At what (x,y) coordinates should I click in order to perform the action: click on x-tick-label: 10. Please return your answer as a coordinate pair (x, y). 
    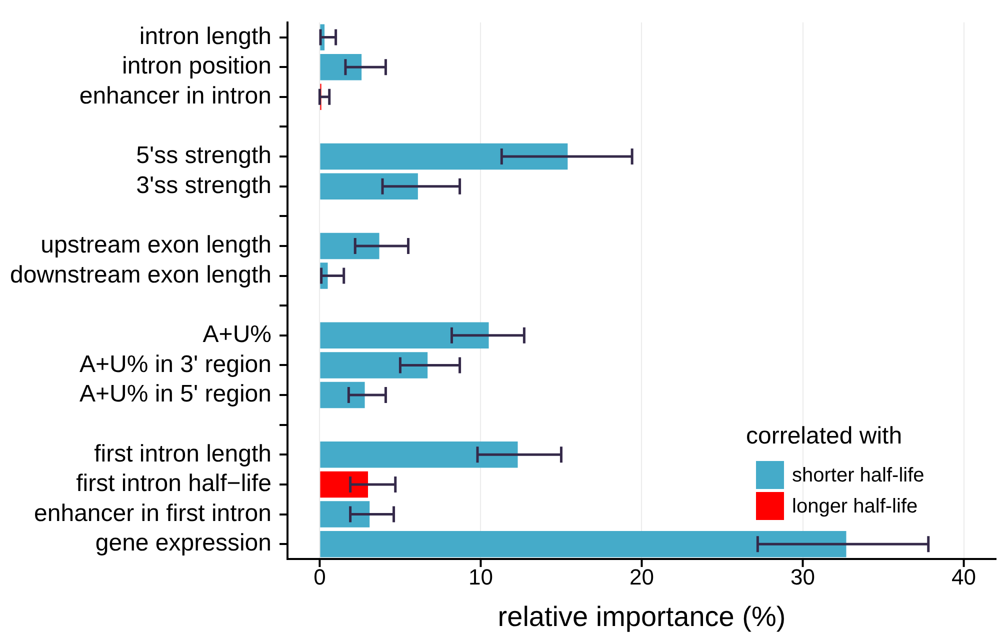
    Looking at the image, I should click on (480, 577).